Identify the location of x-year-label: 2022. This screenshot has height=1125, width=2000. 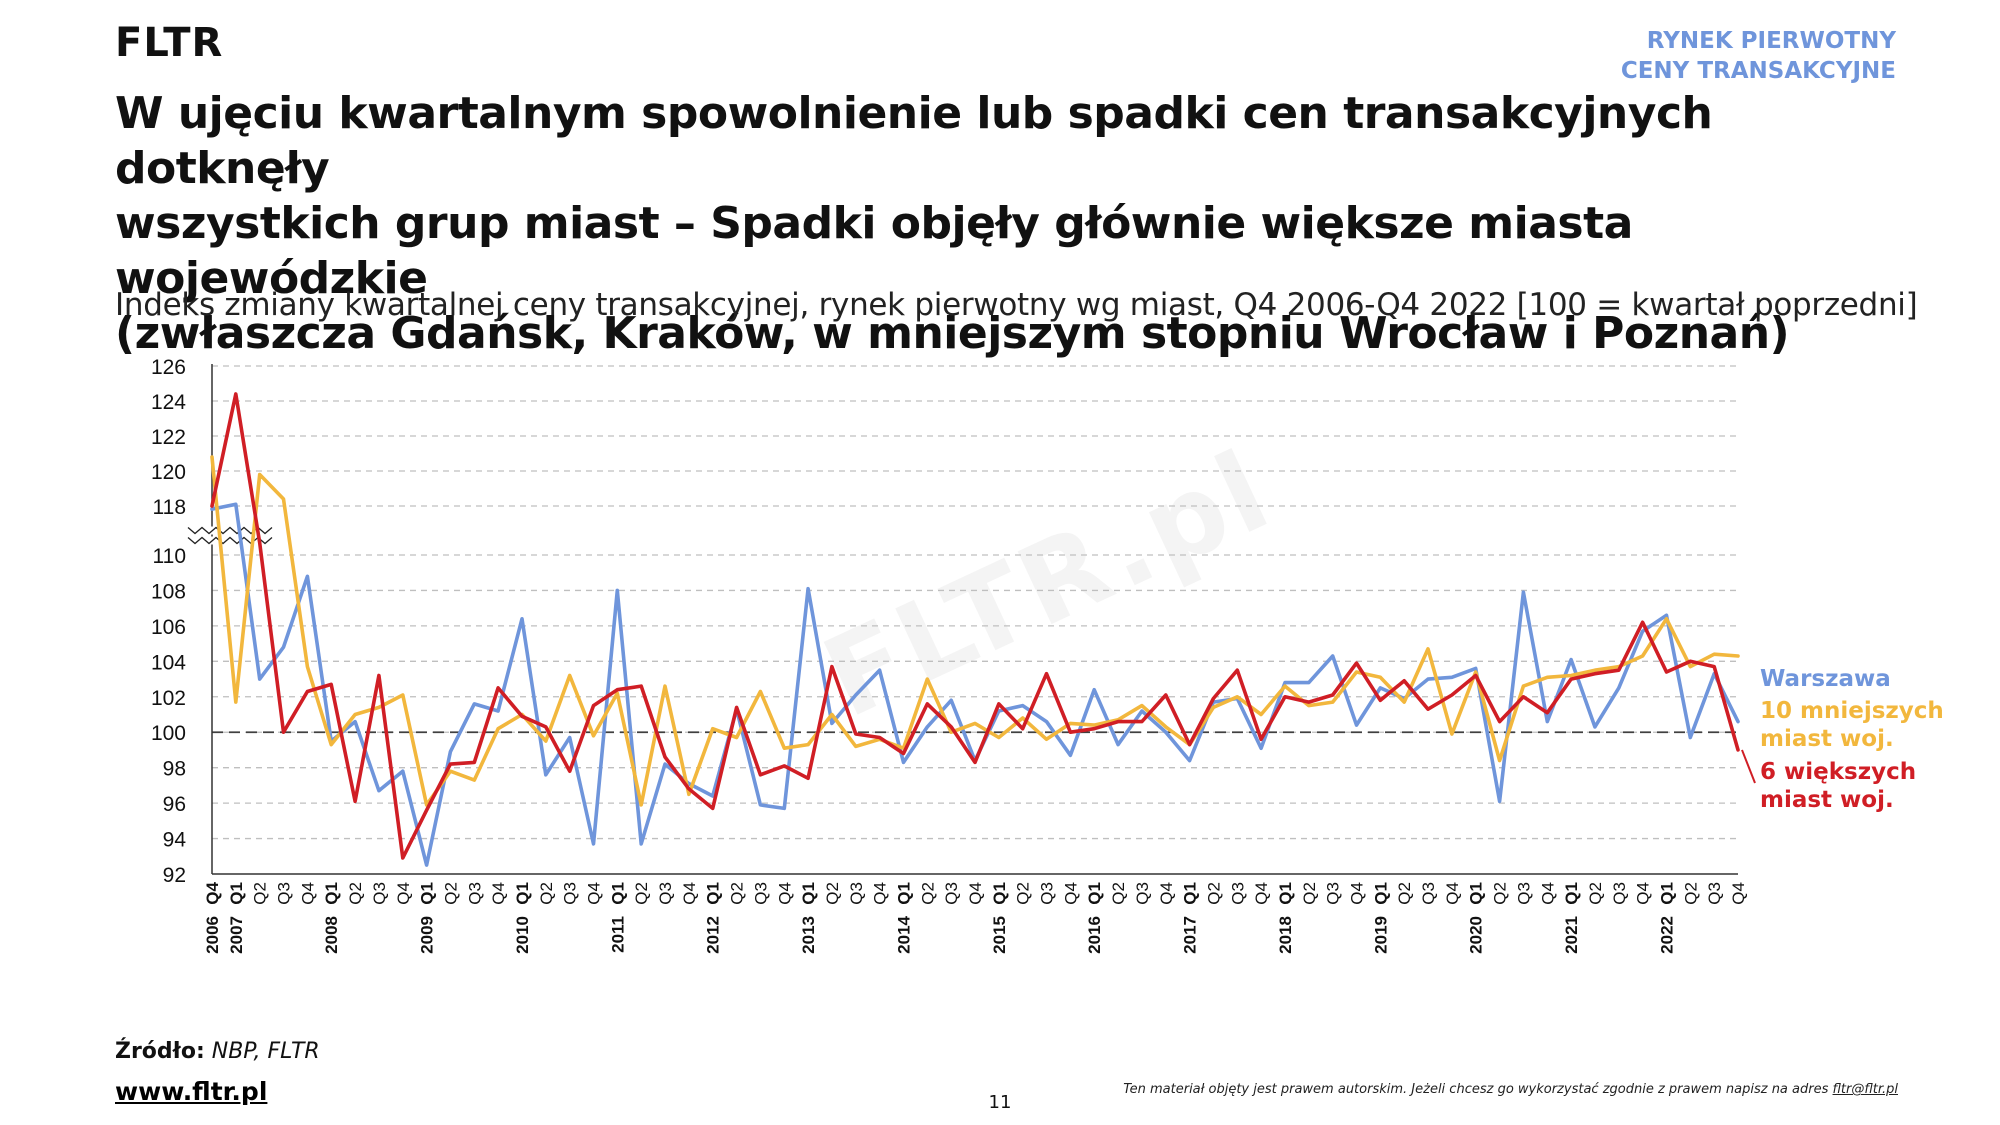
(1666, 935).